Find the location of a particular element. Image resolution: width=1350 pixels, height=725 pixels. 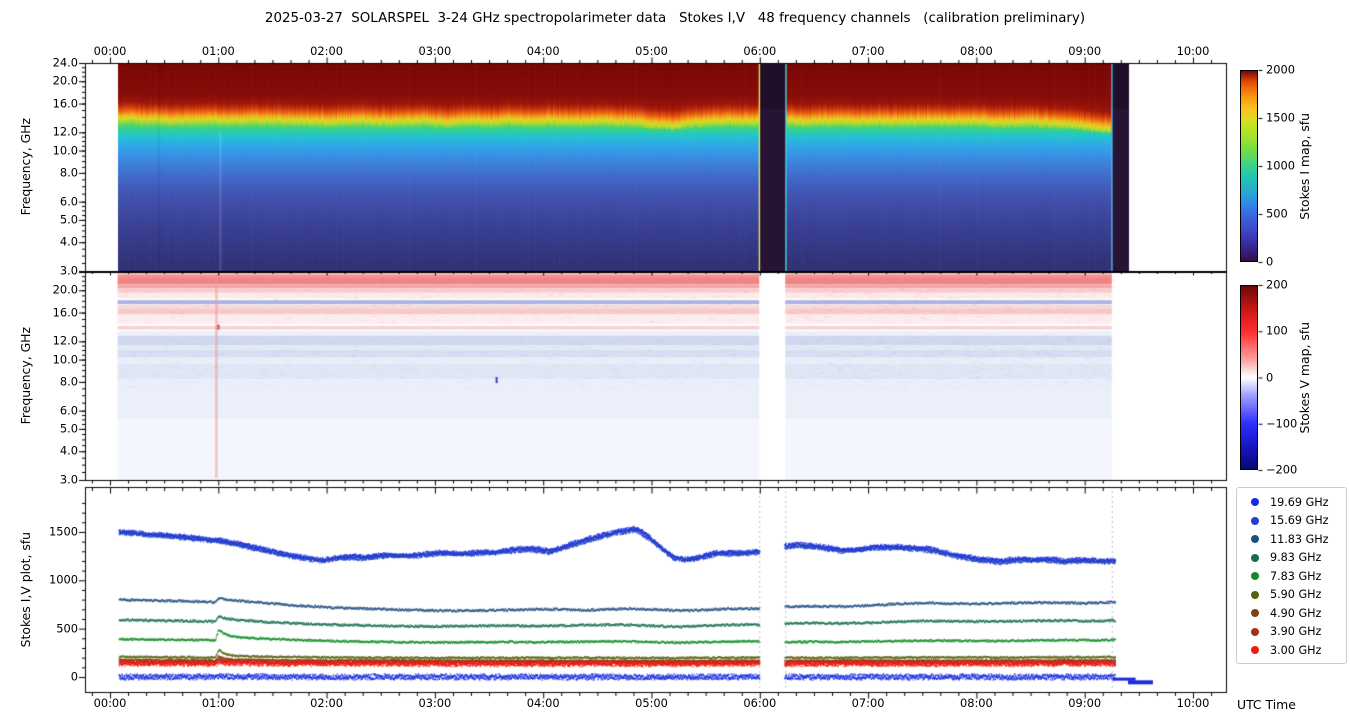

x-tick-label-top: 05:00 is located at coordinates (651, 51).